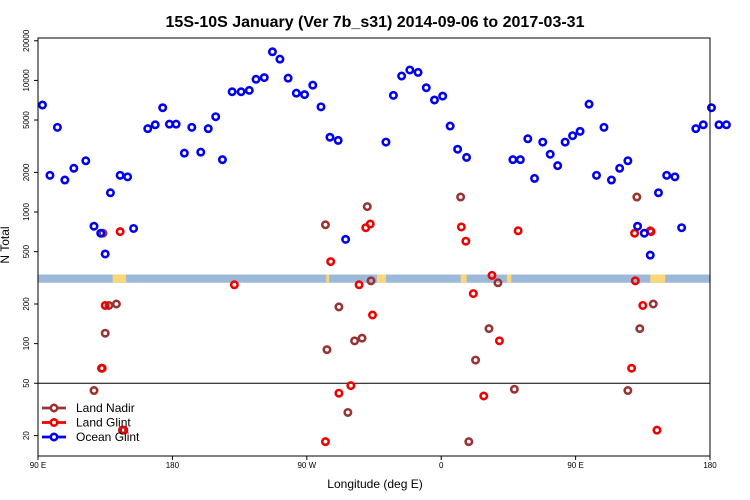  I want to click on y-tick-label: 10000, so click(26, 80).